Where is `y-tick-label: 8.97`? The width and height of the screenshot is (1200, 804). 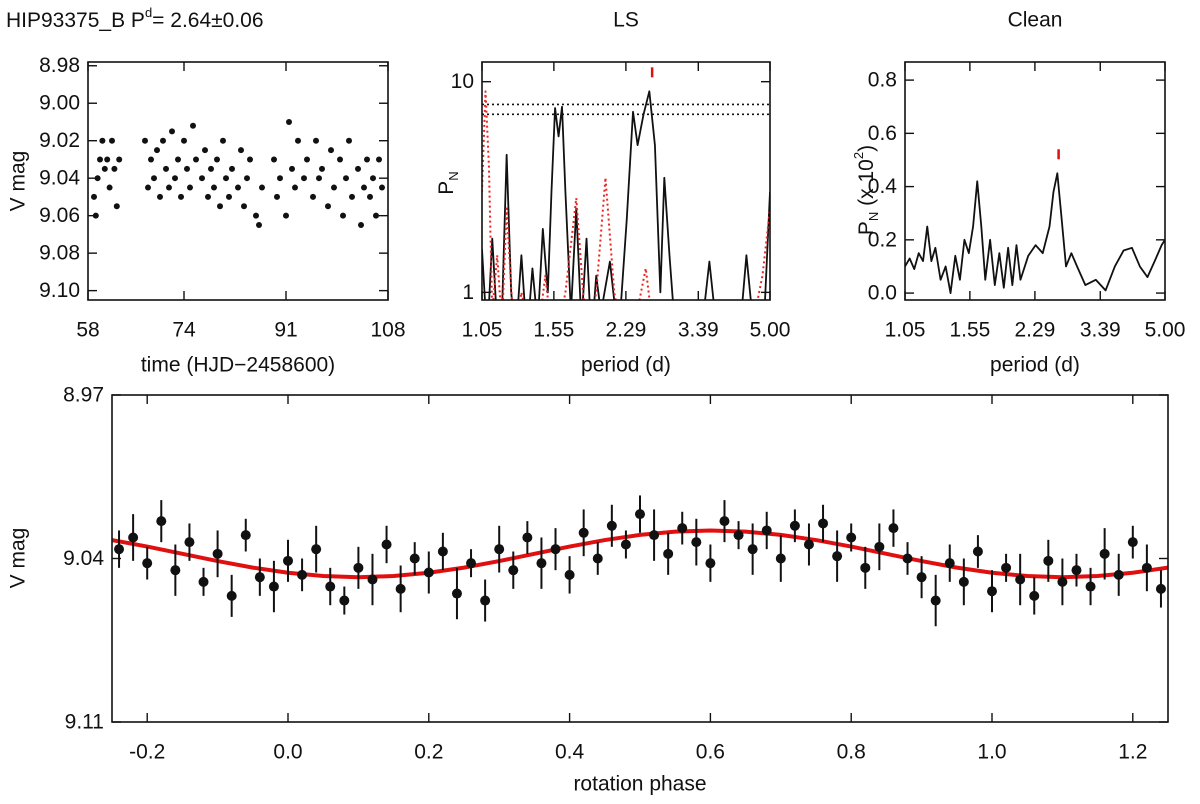 y-tick-label: 8.97 is located at coordinates (83, 395).